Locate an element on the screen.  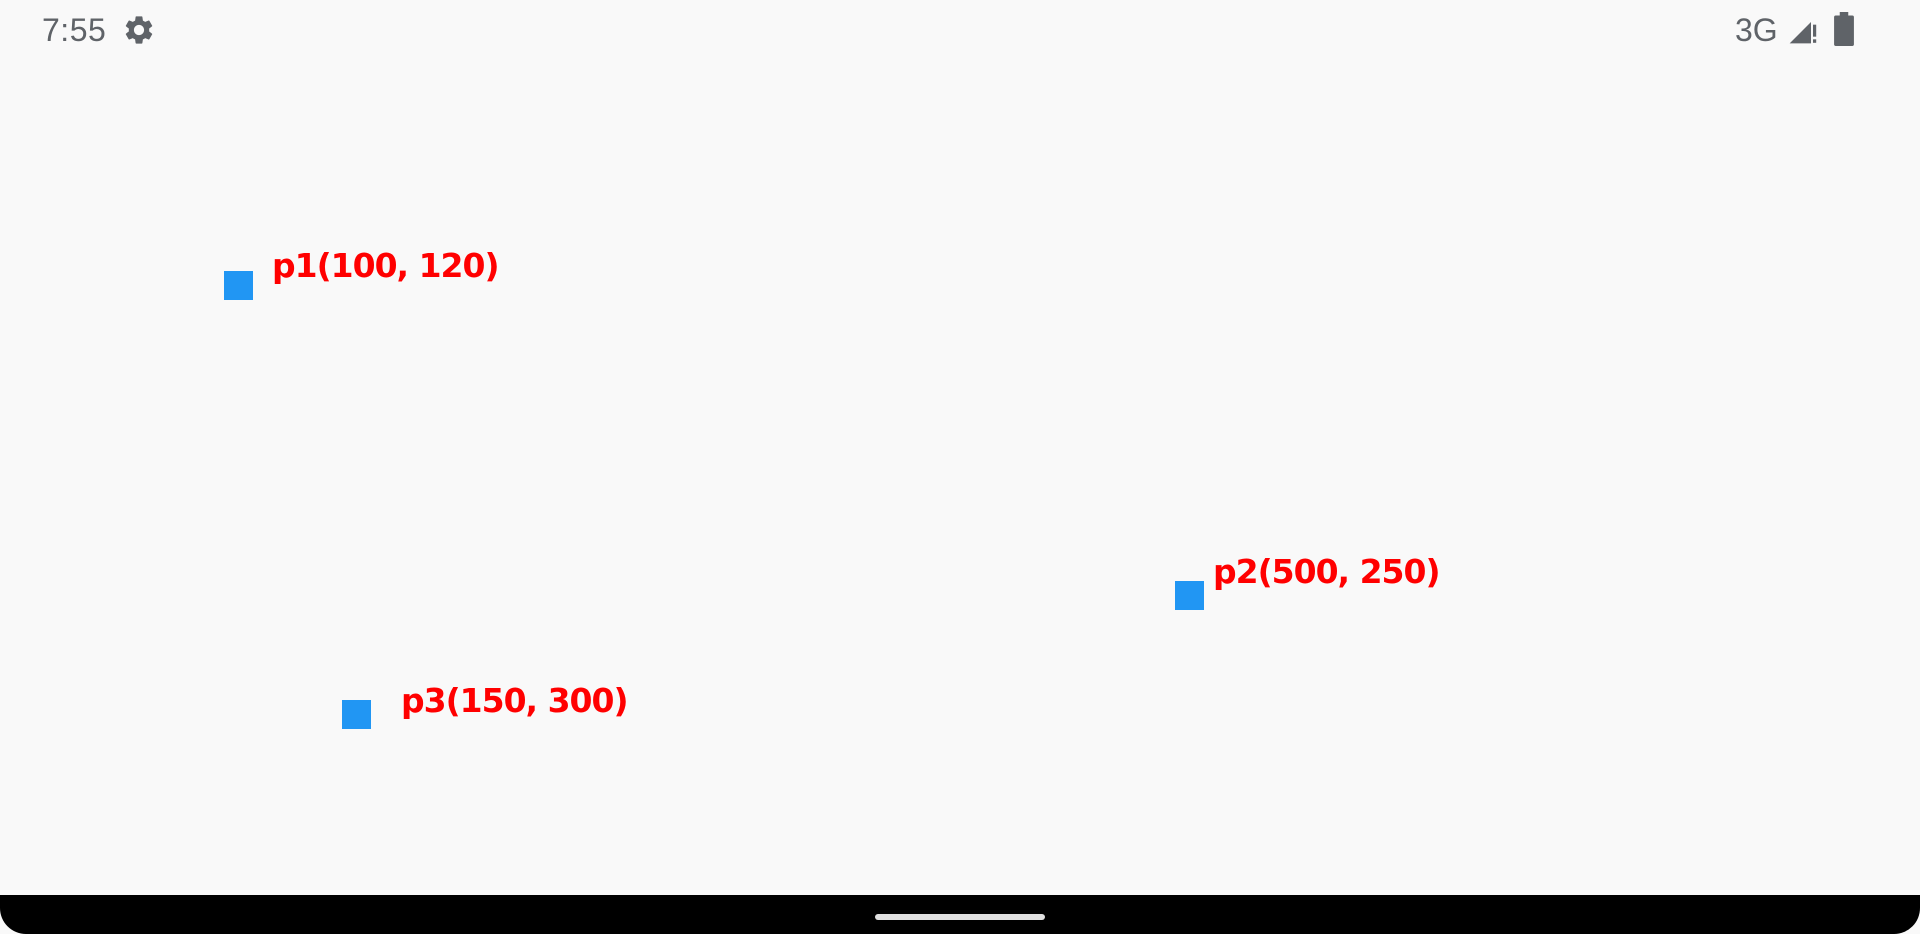
point-label-p3: p3(150, 300) is located at coordinates (515, 700).